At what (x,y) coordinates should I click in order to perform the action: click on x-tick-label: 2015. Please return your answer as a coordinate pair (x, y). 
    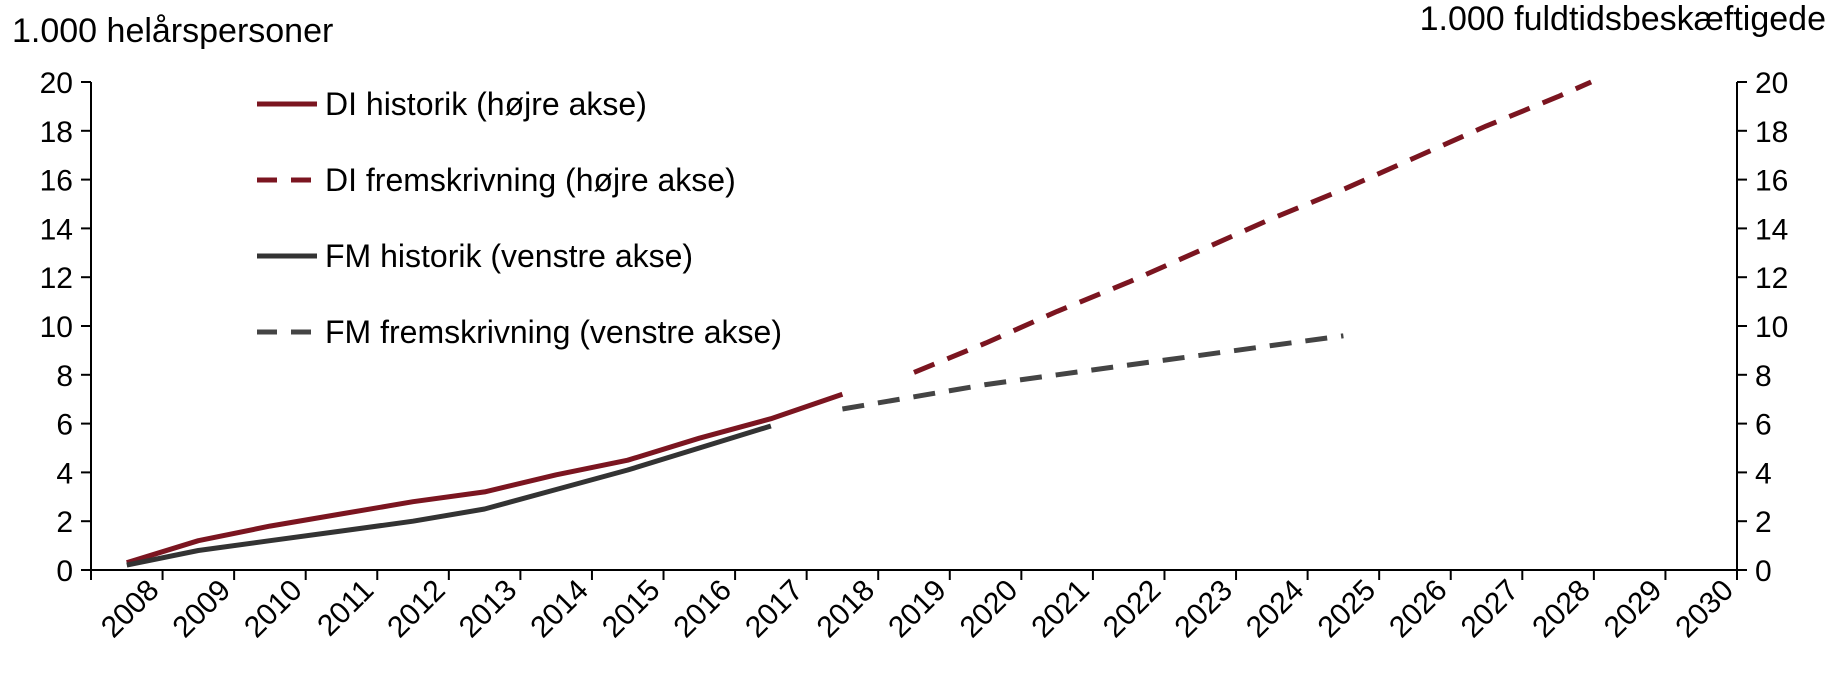
    Looking at the image, I should click on (631, 609).